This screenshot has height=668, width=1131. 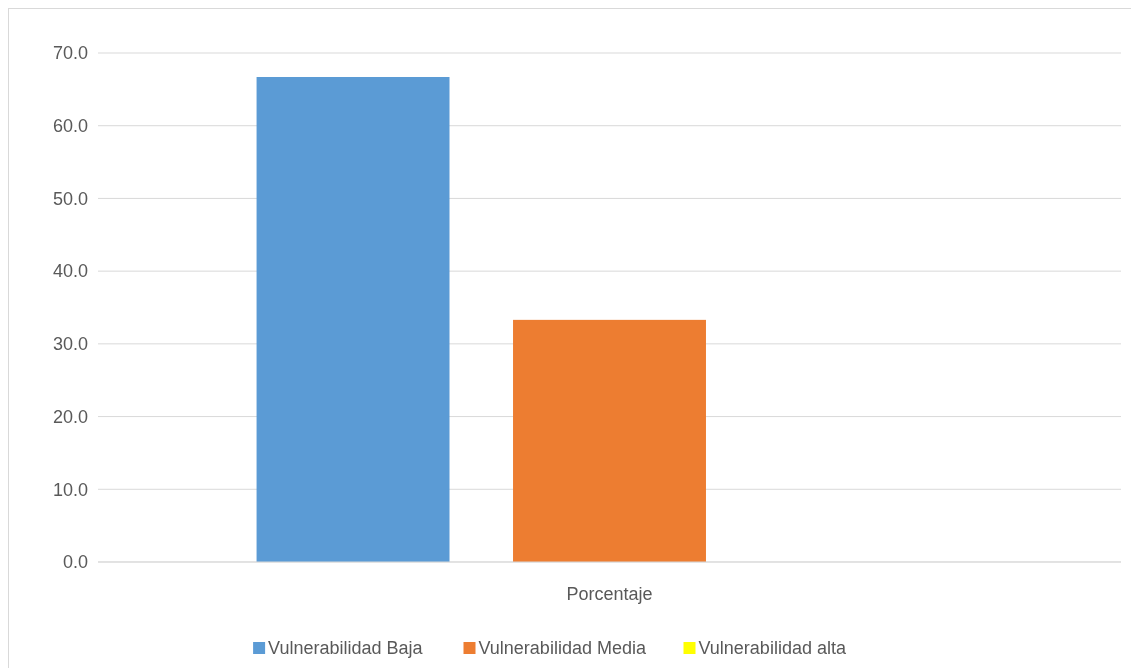 I want to click on y-tick-label: 40.0, so click(x=70, y=271).